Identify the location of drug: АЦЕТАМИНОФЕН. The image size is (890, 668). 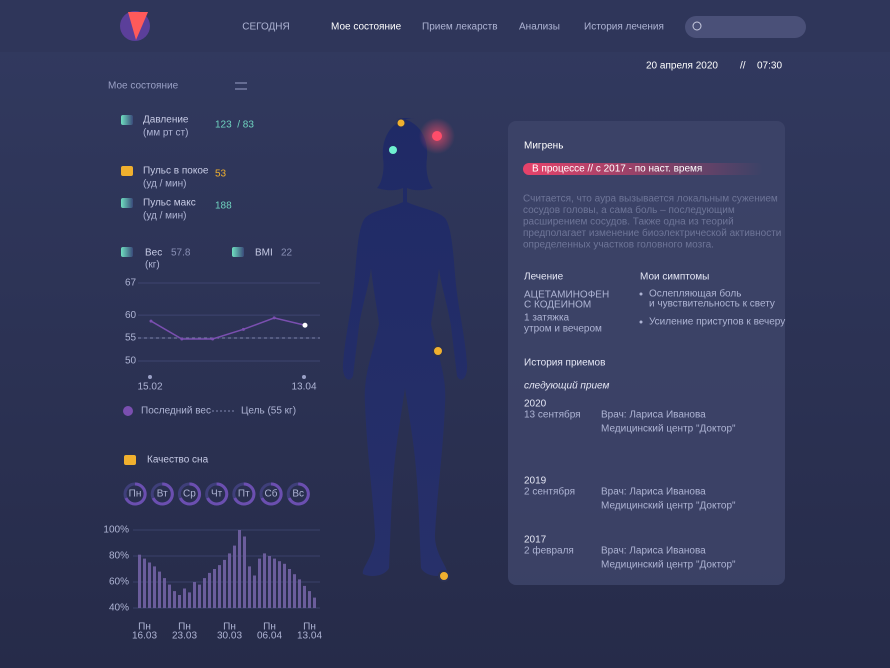
(566, 295).